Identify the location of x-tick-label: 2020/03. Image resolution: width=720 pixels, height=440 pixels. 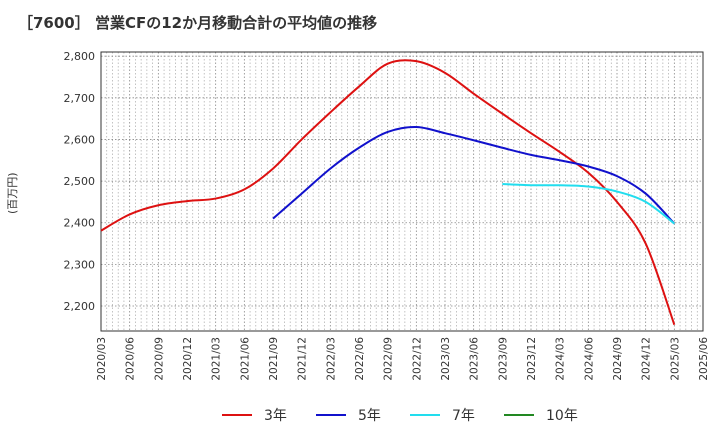
(102, 359).